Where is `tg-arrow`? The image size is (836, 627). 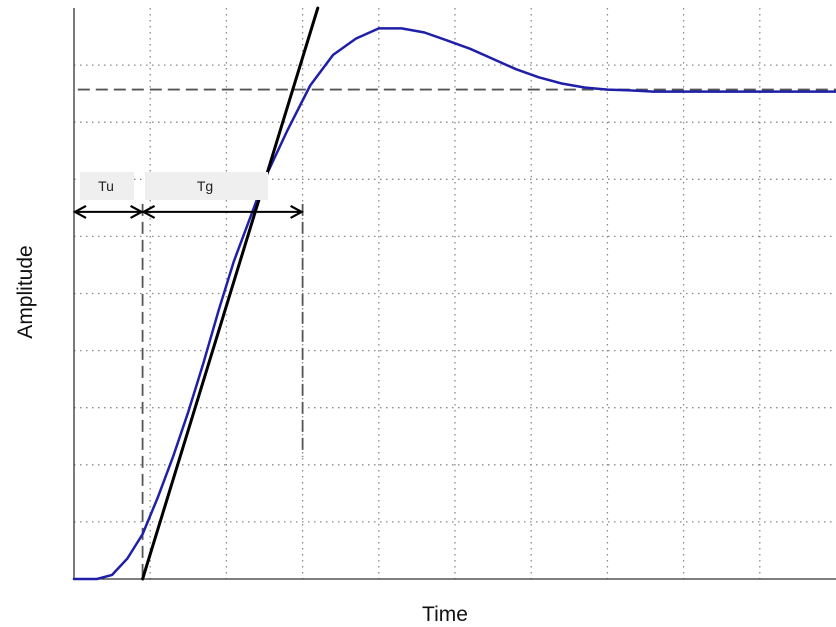
tg-arrow is located at coordinates (222, 211).